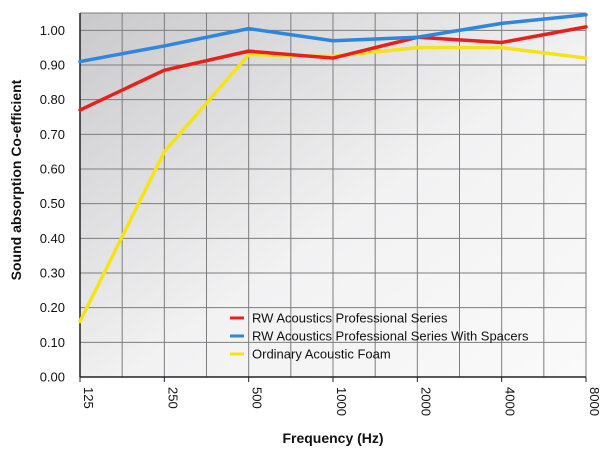 The image size is (600, 451). Describe the element at coordinates (52, 377) in the screenshot. I see `y-tick-label: 0.00` at that location.